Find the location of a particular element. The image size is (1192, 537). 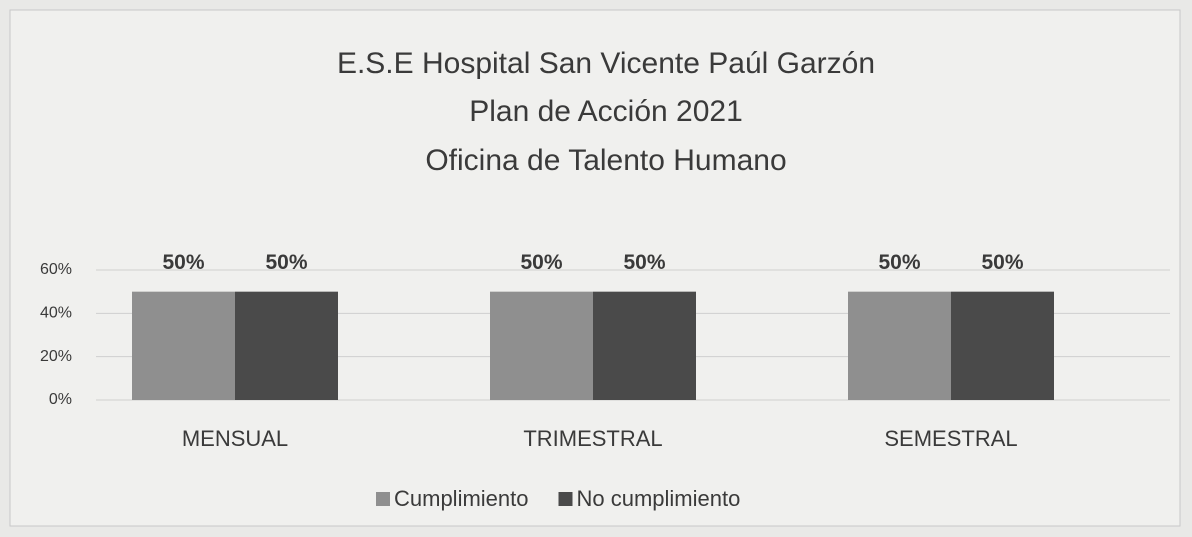

y-tick-label: 0% is located at coordinates (60, 399).